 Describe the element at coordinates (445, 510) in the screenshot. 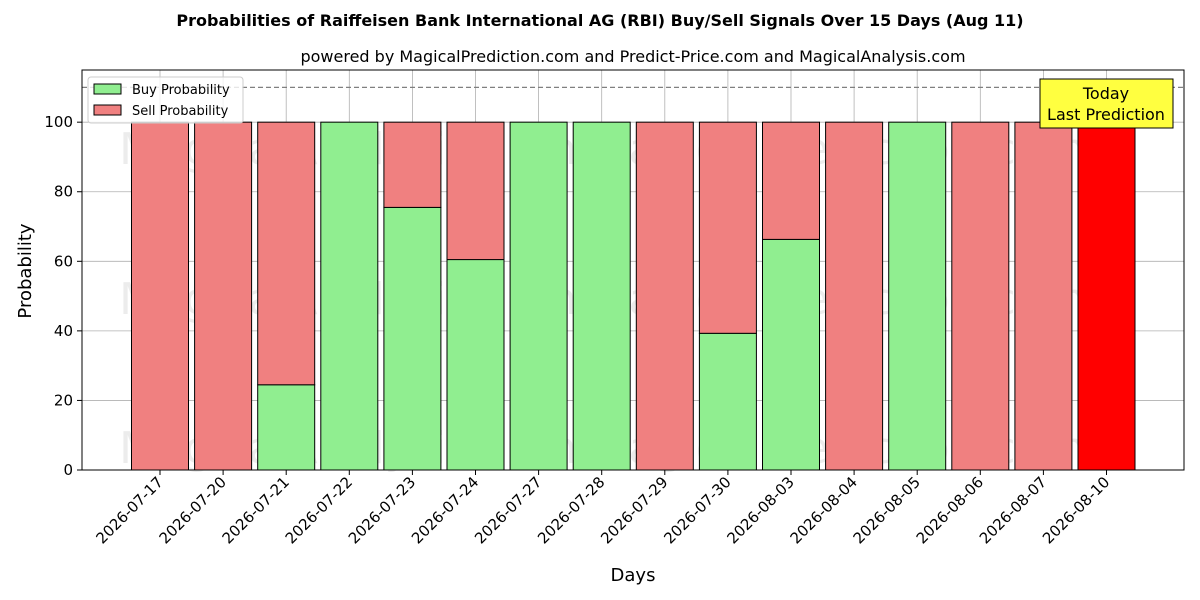

I see `x-tick-label: 2026-07-24` at that location.